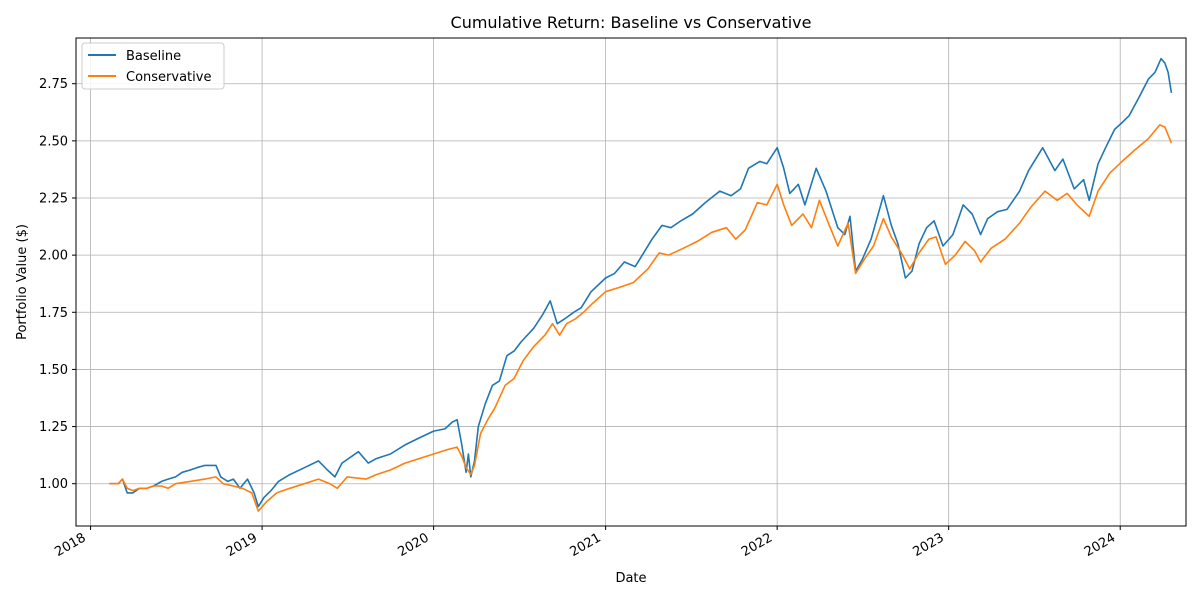 The image size is (1200, 600). I want to click on x-axis-title: Date, so click(630, 578).